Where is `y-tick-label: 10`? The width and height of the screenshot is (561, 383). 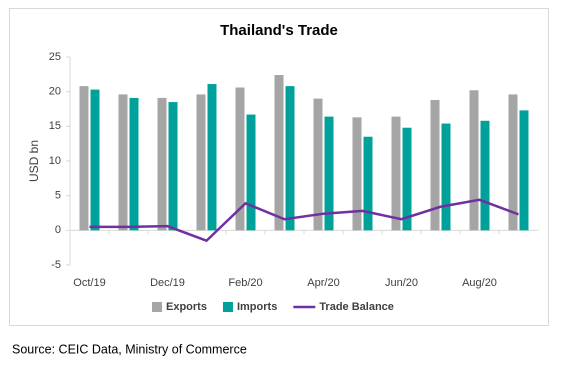 y-tick-label: 10 is located at coordinates (55, 161).